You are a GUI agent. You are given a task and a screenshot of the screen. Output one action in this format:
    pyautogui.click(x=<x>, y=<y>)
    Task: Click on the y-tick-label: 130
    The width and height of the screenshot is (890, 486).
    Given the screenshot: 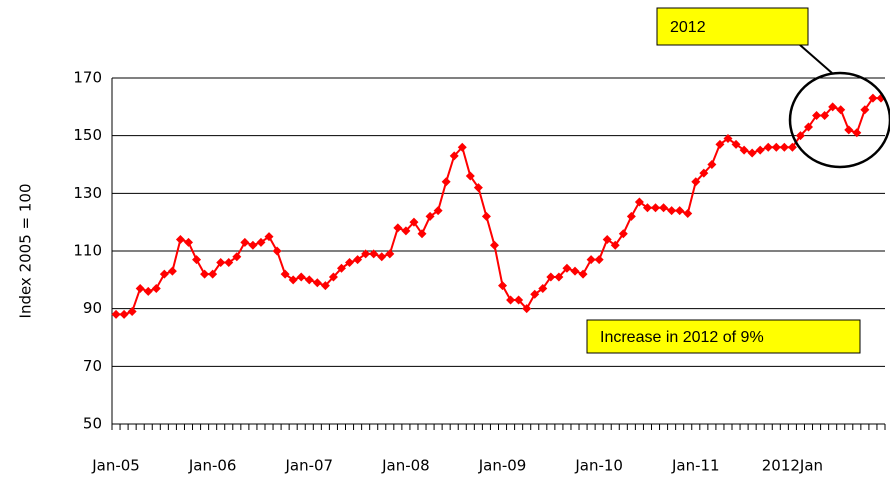 What is the action you would take?
    pyautogui.click(x=87, y=193)
    